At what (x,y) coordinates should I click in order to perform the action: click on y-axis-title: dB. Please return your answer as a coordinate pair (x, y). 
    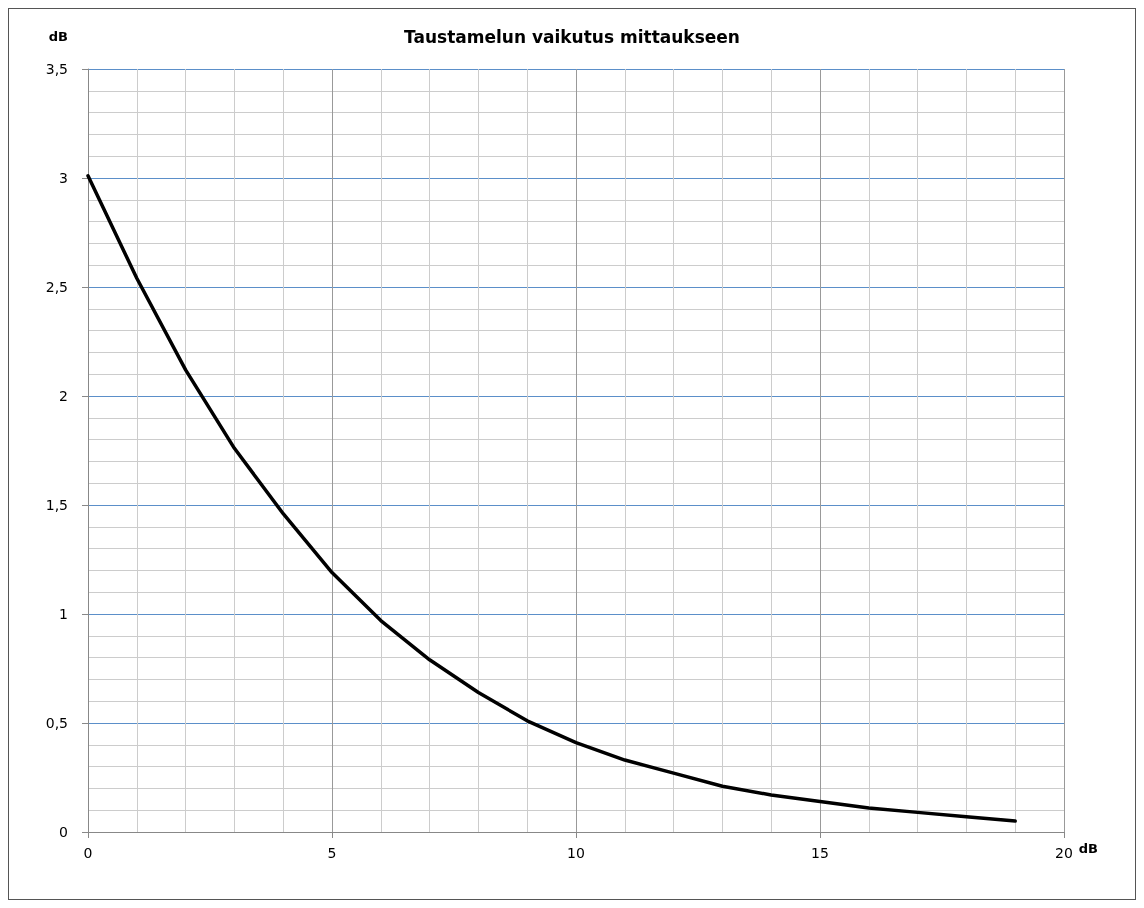
    Looking at the image, I should click on (58, 36).